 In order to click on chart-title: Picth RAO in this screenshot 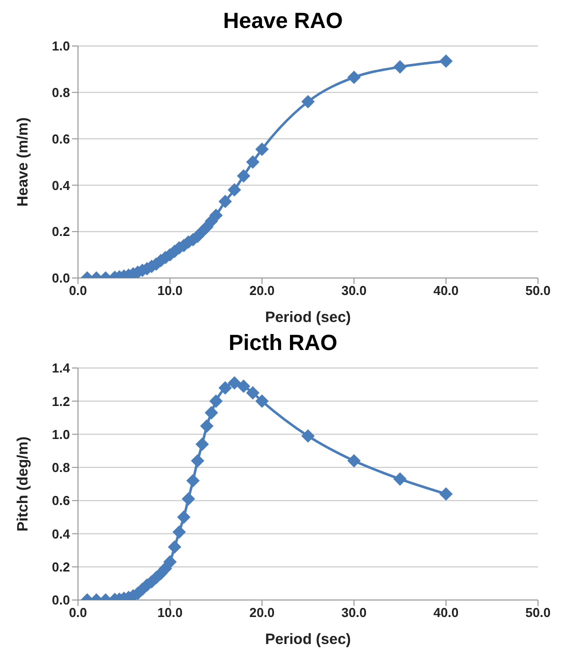, I will do `click(283, 343)`.